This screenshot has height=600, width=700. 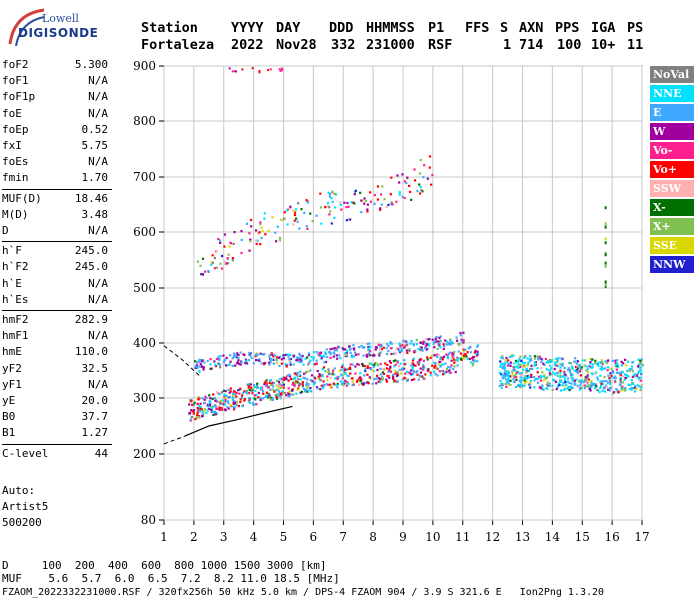 I want to click on y-tick-label: 900, so click(x=144, y=66).